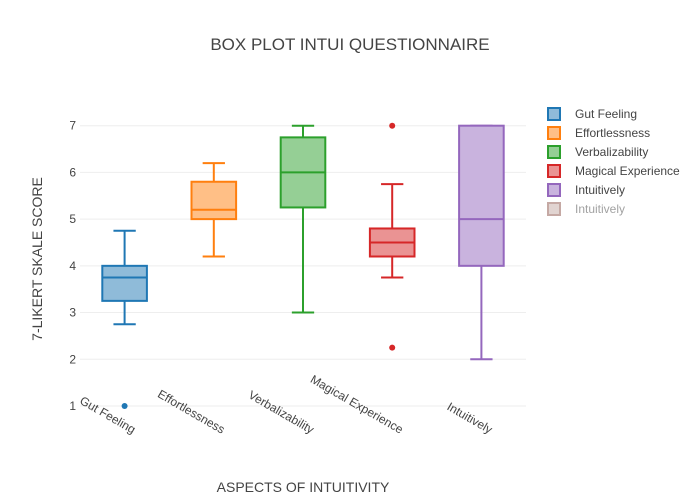 This screenshot has width=700, height=500. I want to click on y-tick-label-1: 1, so click(72, 406).